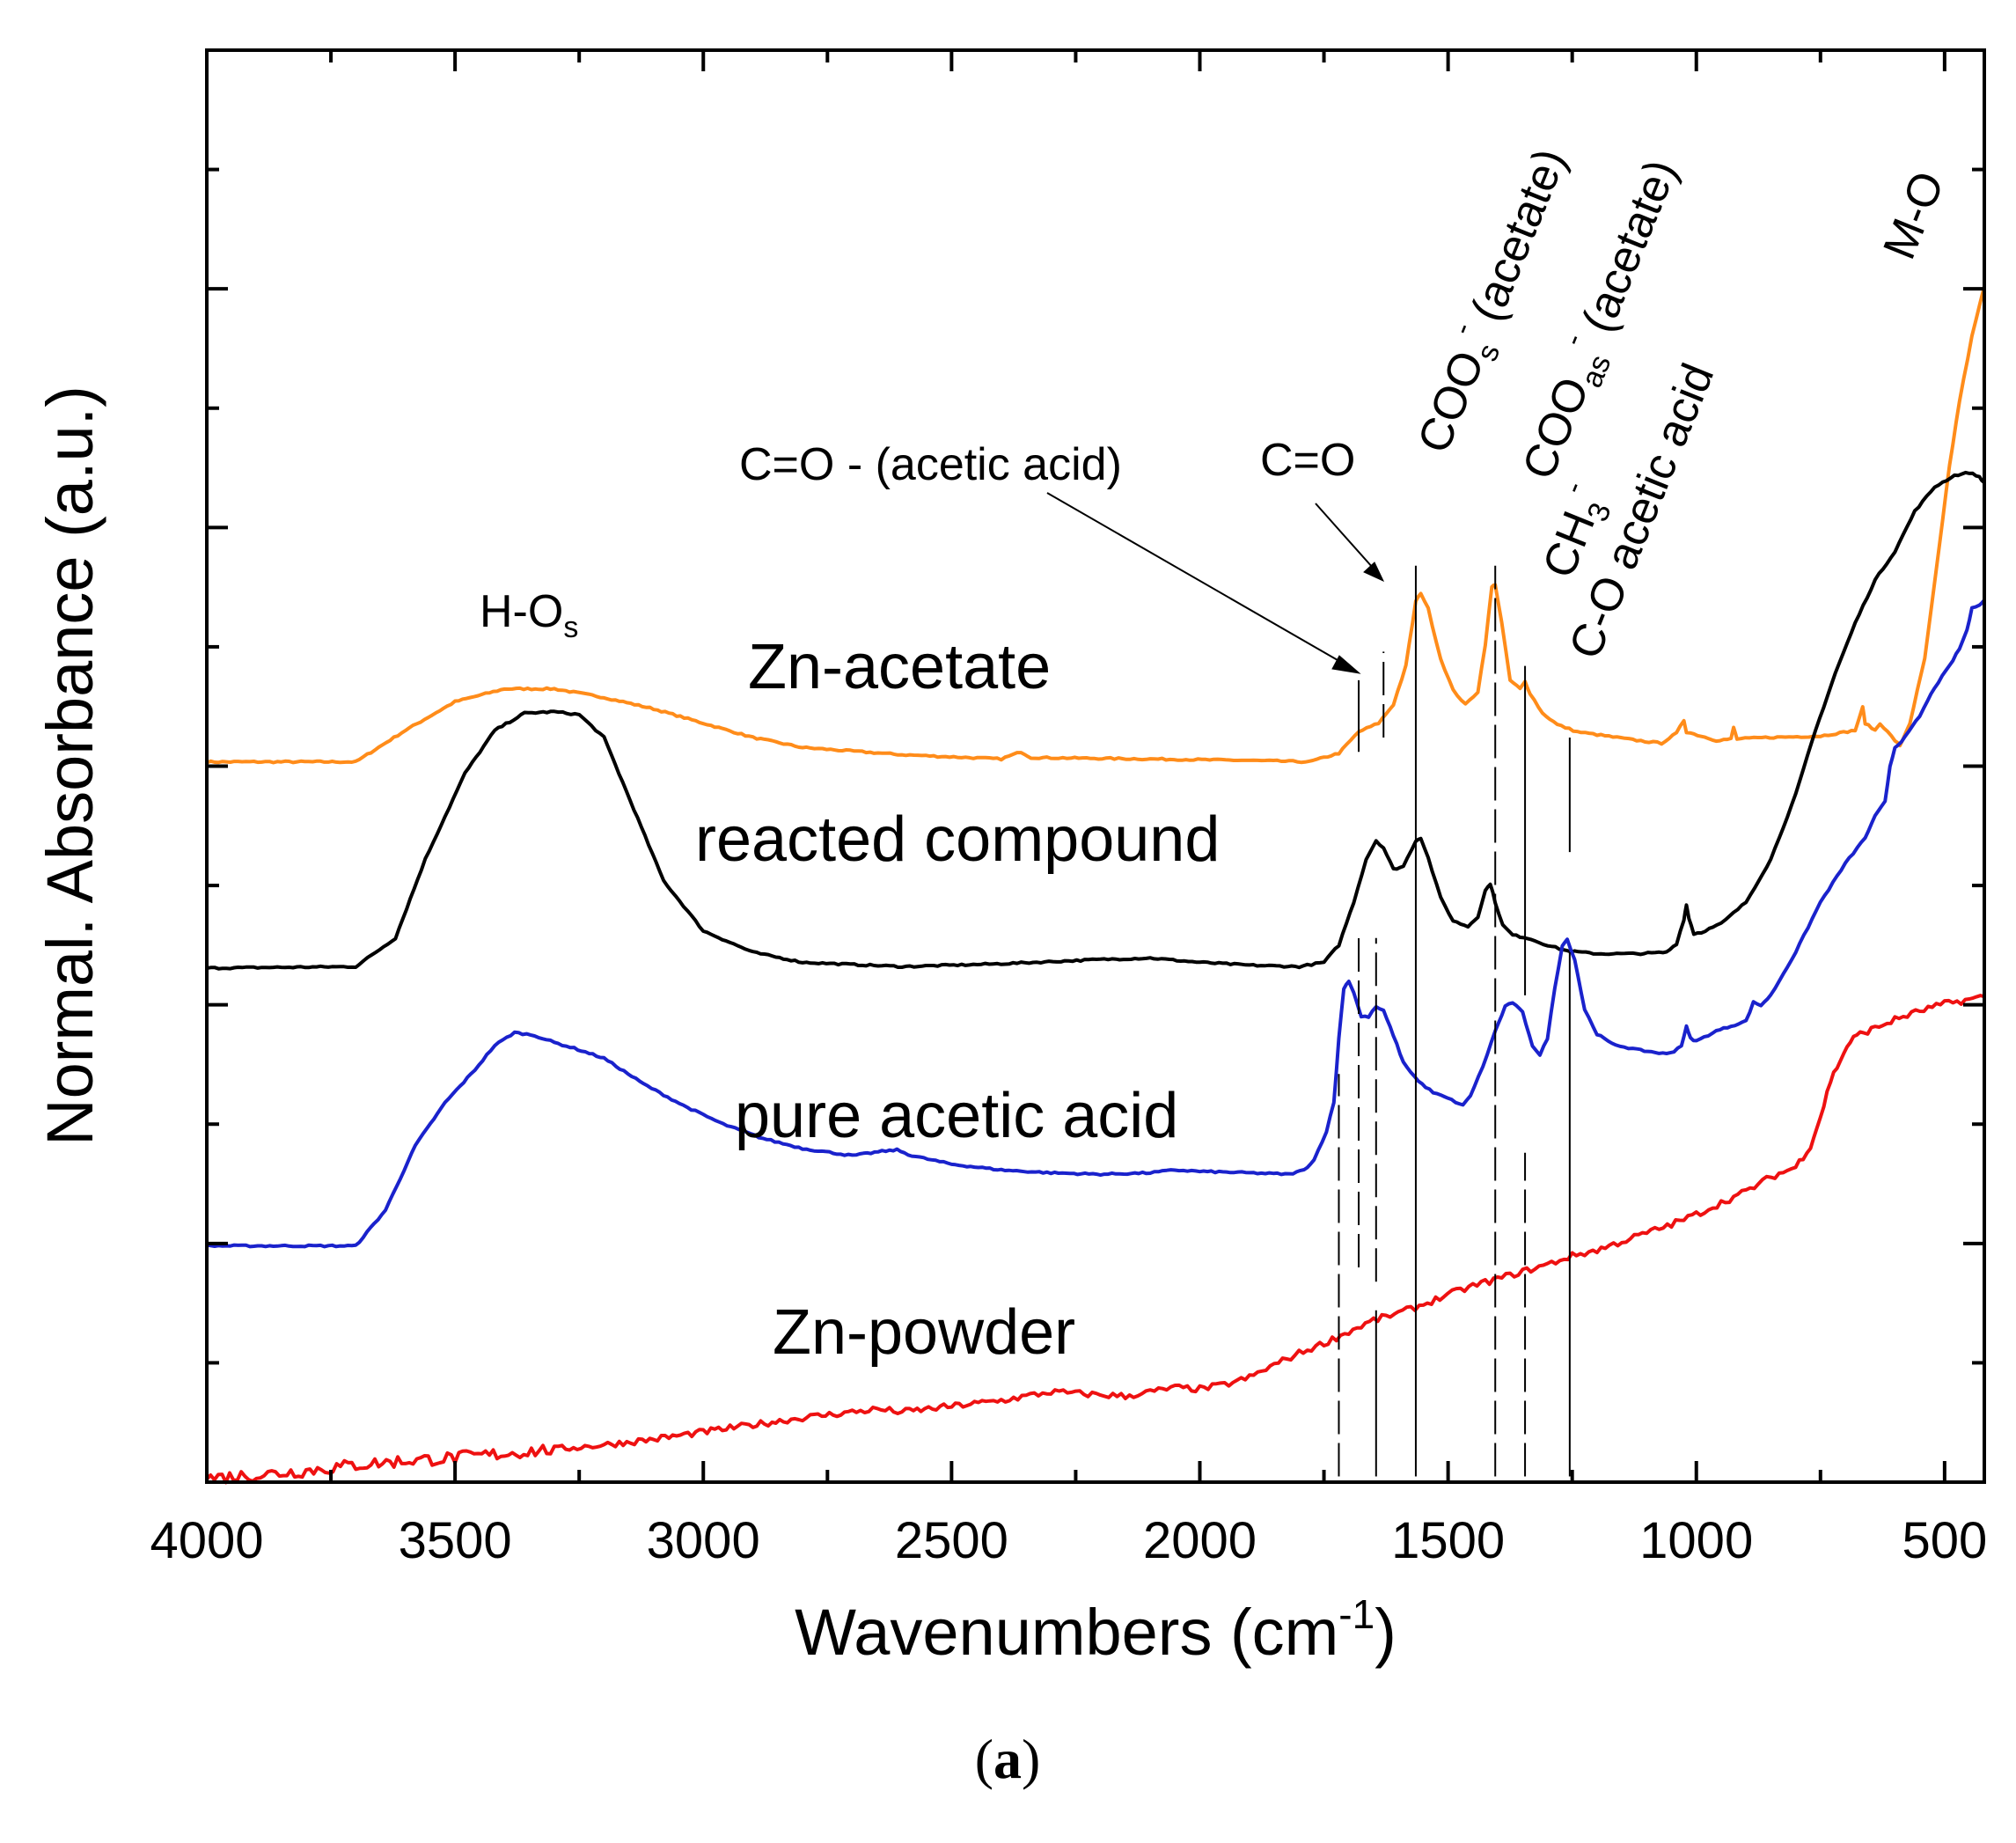 The height and width of the screenshot is (1843, 2016). I want to click on x-axis-label: Wavenumbers (cm-1), so click(1096, 1630).